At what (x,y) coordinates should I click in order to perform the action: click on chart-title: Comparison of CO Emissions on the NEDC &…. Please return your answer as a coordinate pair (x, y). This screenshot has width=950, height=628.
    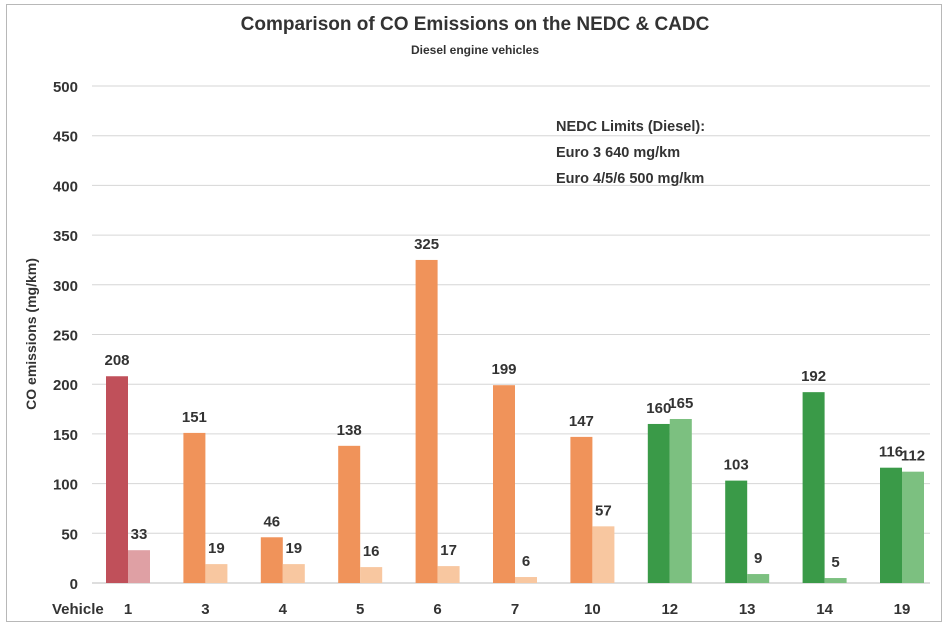
    Looking at the image, I should click on (475, 24).